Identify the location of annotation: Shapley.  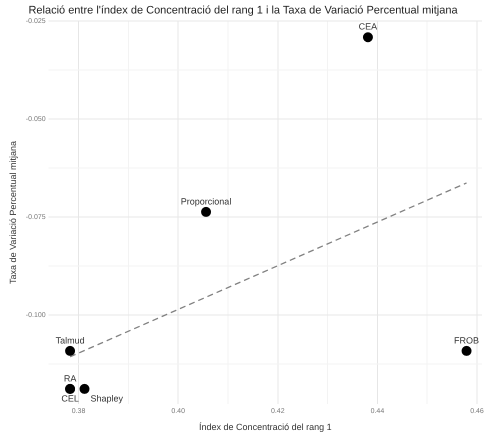
(107, 398).